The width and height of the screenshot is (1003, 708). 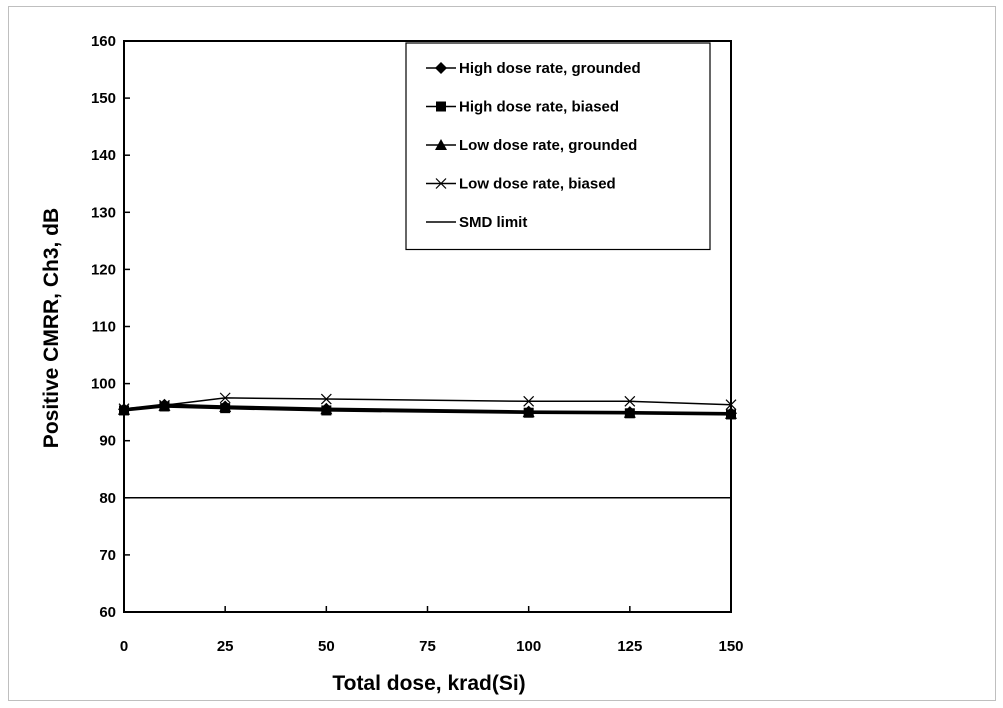 What do you see at coordinates (730, 646) in the screenshot?
I see `x-tick-label: 150` at bounding box center [730, 646].